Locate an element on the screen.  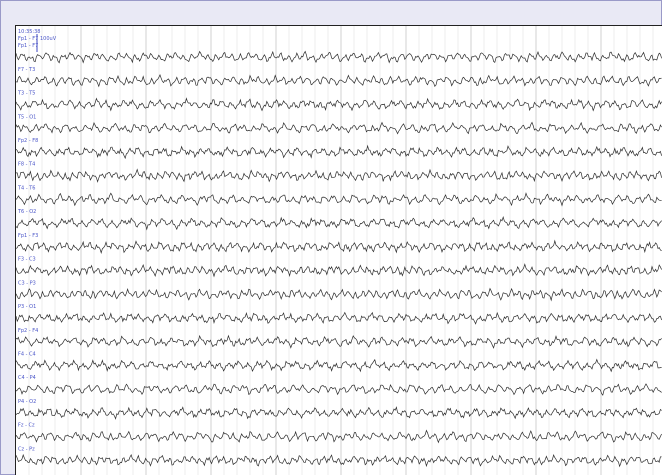
calibration-value: 100uV is located at coordinates (48, 39).